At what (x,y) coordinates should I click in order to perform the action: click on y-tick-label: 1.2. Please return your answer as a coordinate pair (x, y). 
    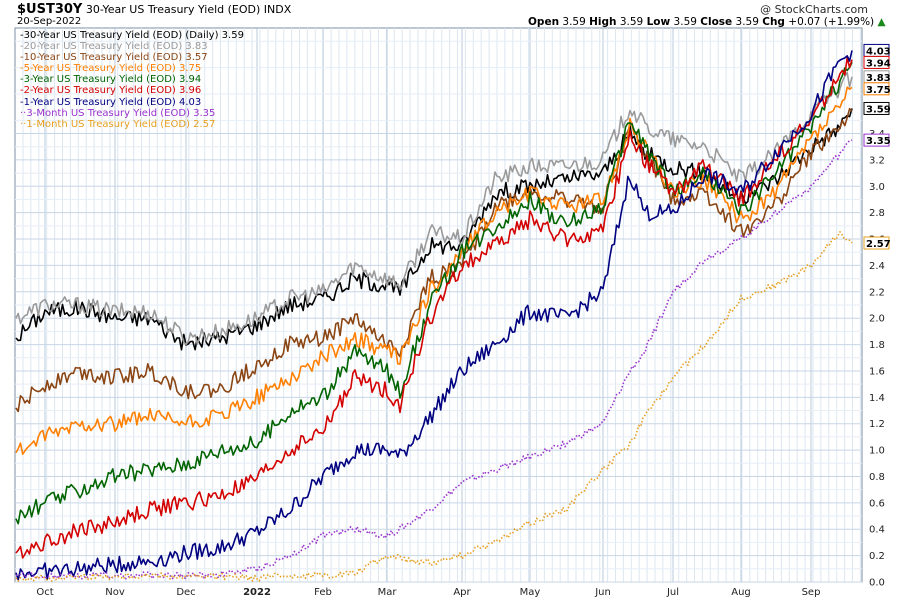
    Looking at the image, I should click on (877, 424).